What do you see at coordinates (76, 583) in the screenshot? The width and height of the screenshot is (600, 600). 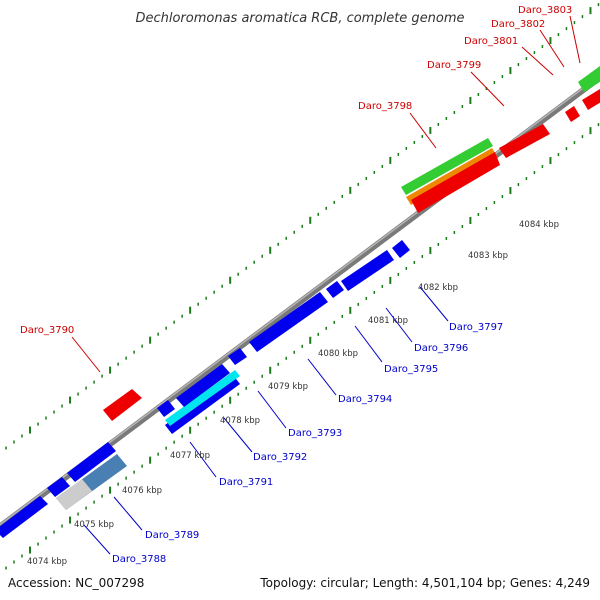 I see `accession-text: Accession: NC_007298` at bounding box center [76, 583].